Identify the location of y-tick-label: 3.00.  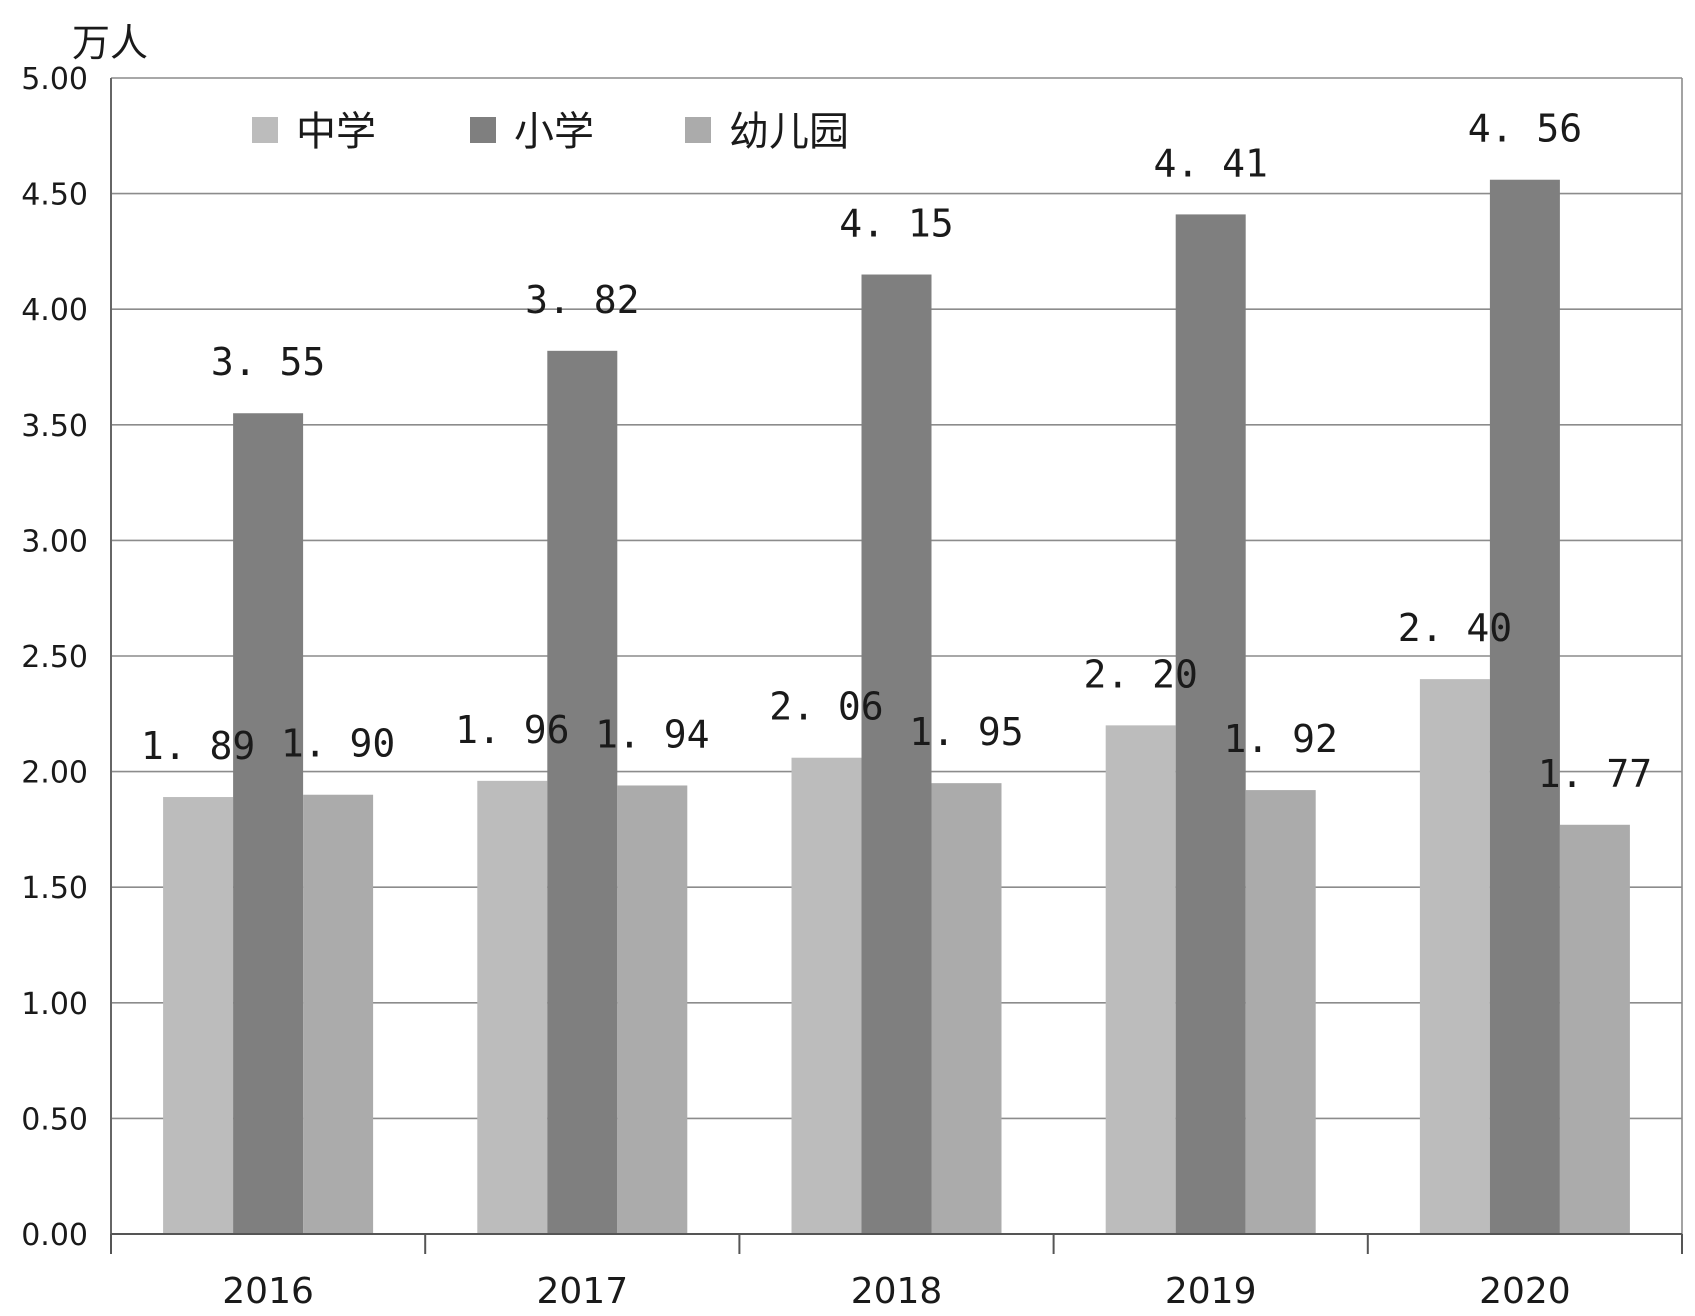
(54, 541).